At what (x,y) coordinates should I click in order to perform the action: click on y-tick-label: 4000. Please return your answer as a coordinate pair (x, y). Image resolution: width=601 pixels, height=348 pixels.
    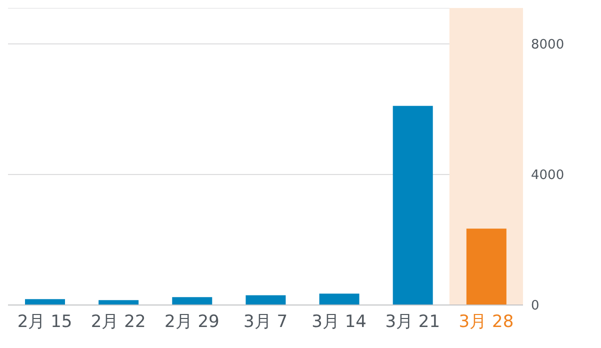
    Looking at the image, I should click on (547, 176).